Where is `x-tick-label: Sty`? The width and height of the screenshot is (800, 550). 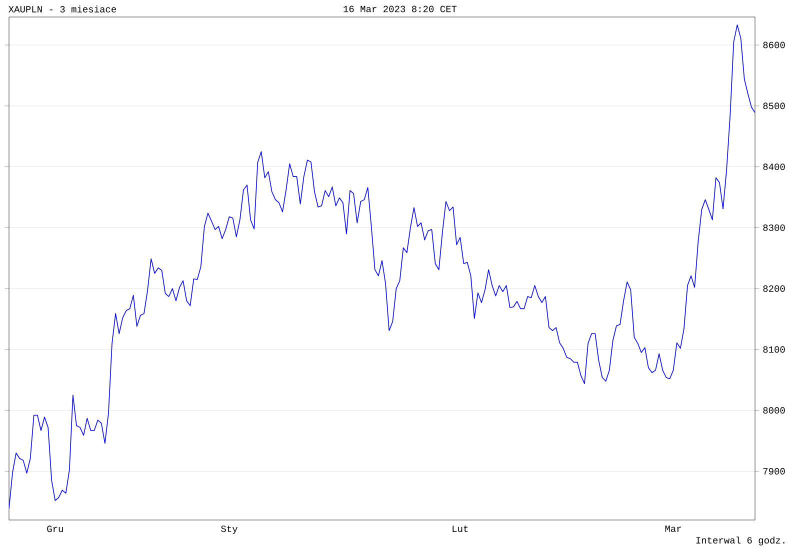
x-tick-label: Sty is located at coordinates (229, 530).